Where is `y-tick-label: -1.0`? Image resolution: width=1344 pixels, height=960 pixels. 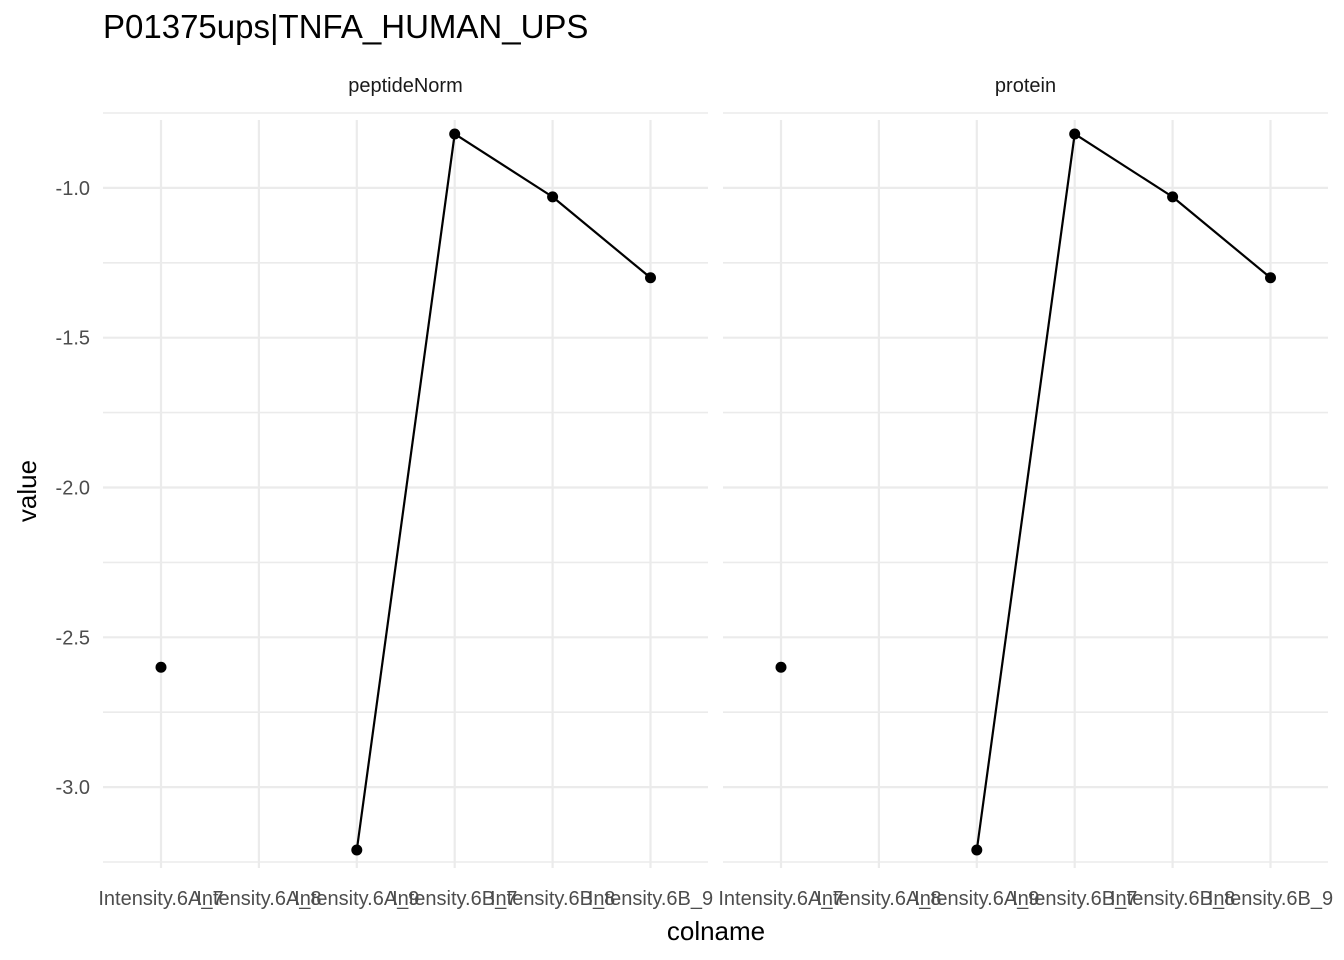 y-tick-label: -1.0 is located at coordinates (73, 189).